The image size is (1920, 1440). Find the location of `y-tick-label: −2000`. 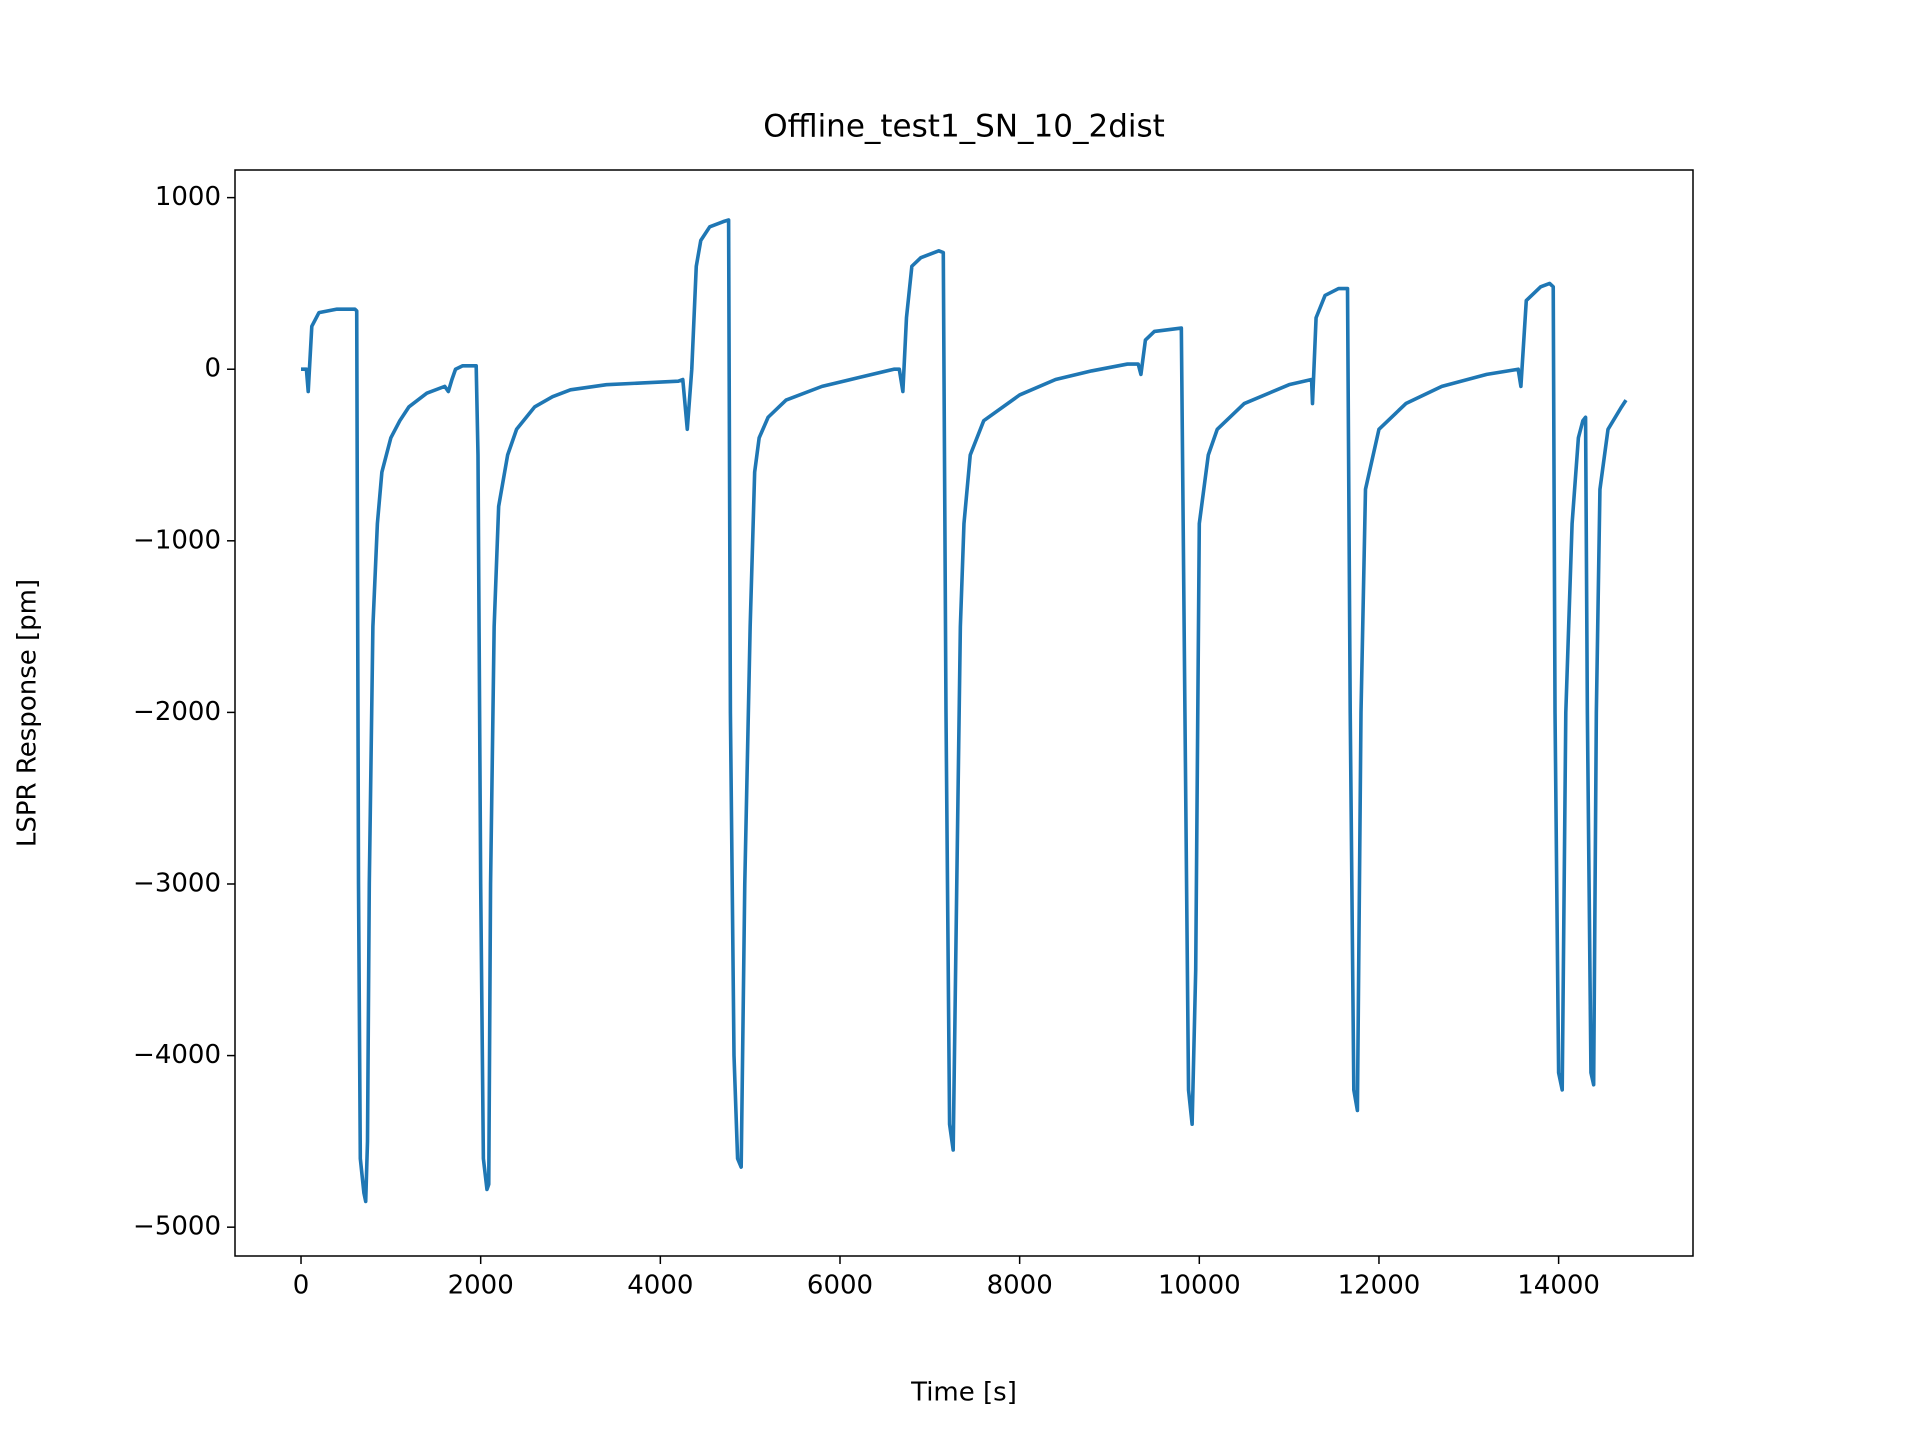

y-tick-label: −2000 is located at coordinates (177, 712).